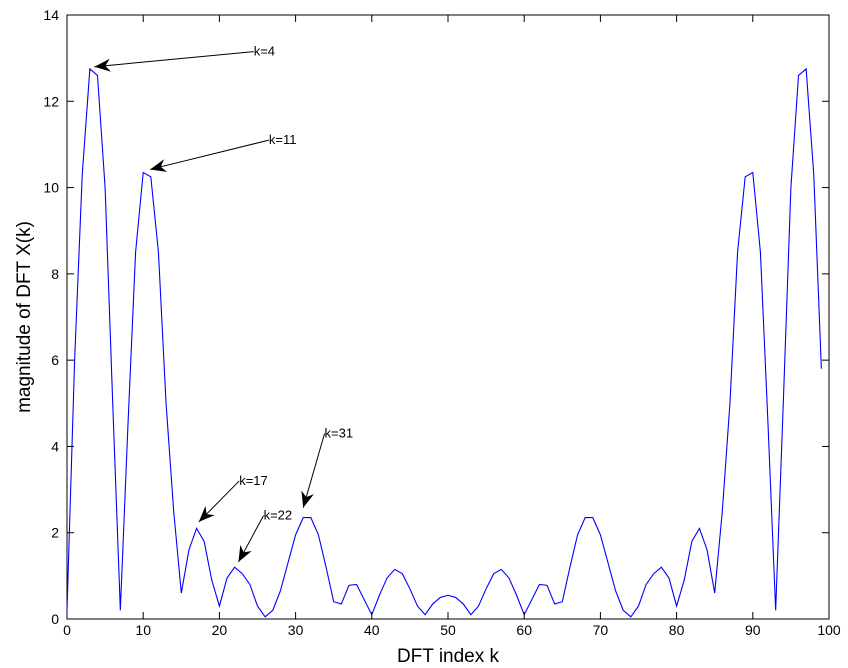 The width and height of the screenshot is (848, 668). What do you see at coordinates (24, 317) in the screenshot?
I see `y-axis-label: magnitude of DFT X(k)` at bounding box center [24, 317].